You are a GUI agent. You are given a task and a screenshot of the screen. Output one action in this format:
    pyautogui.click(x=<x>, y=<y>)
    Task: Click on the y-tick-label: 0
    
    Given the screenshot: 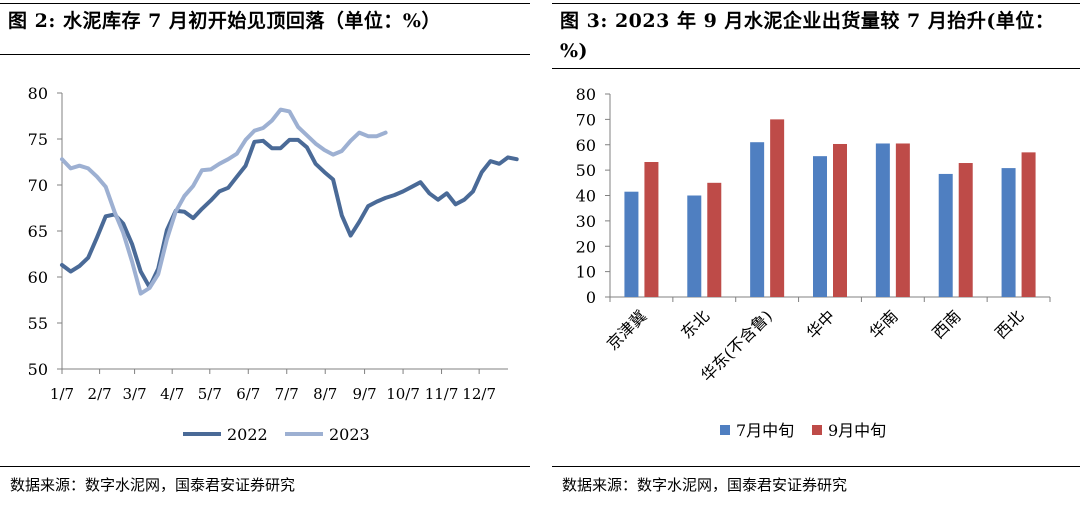 What is the action you would take?
    pyautogui.click(x=591, y=297)
    